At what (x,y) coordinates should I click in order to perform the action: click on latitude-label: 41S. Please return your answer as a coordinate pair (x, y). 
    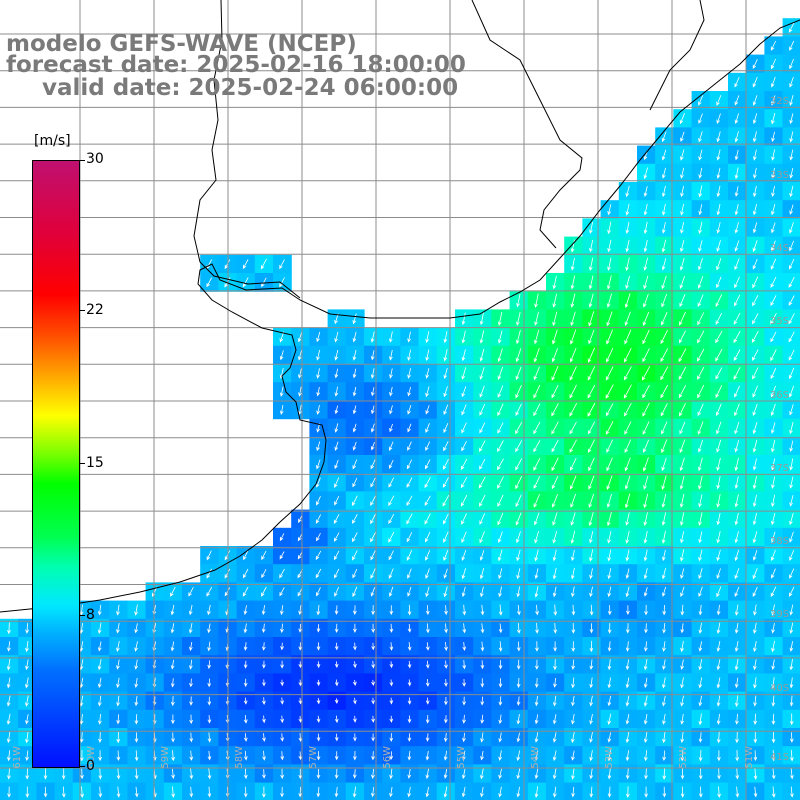
    Looking at the image, I should click on (780, 757).